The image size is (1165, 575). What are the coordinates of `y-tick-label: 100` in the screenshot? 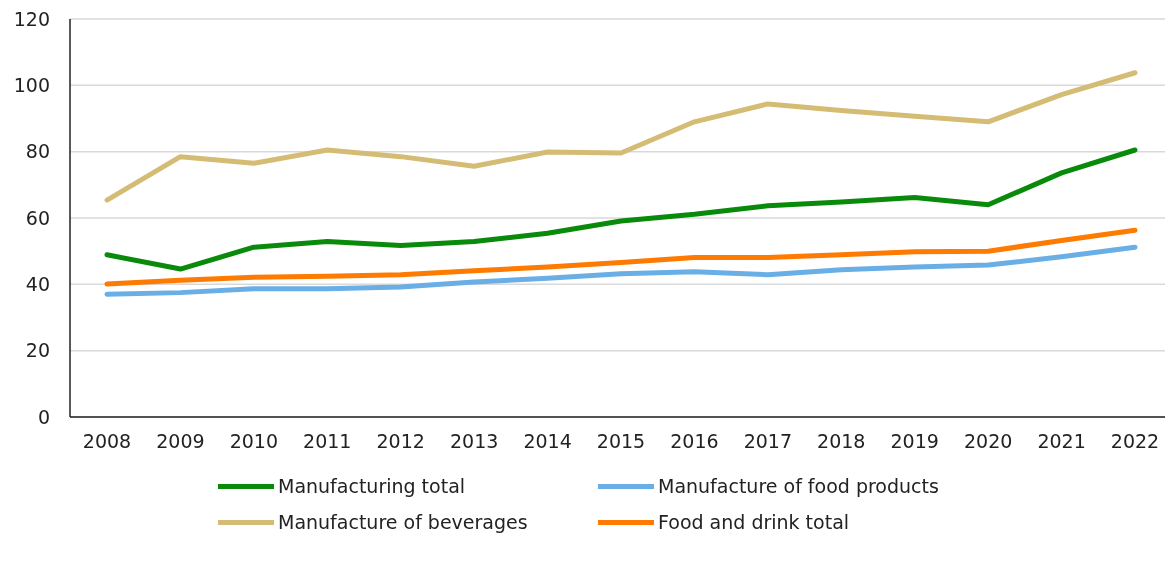 It's located at (31, 85).